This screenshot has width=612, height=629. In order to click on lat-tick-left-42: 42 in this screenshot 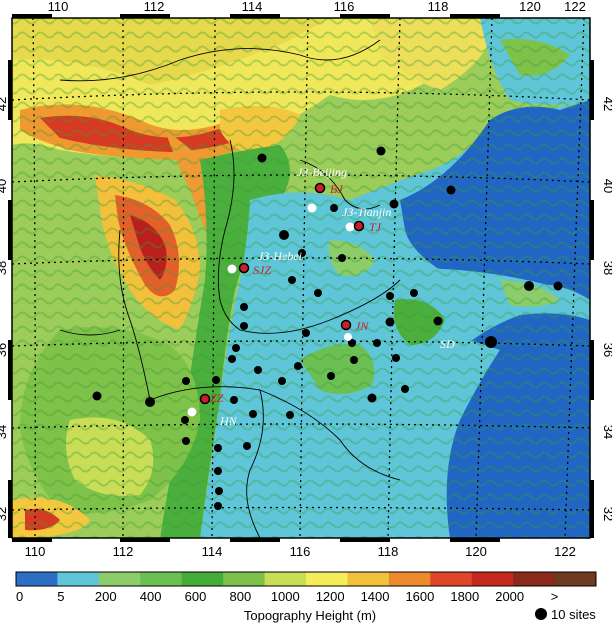, I will do `click(4, 104)`.